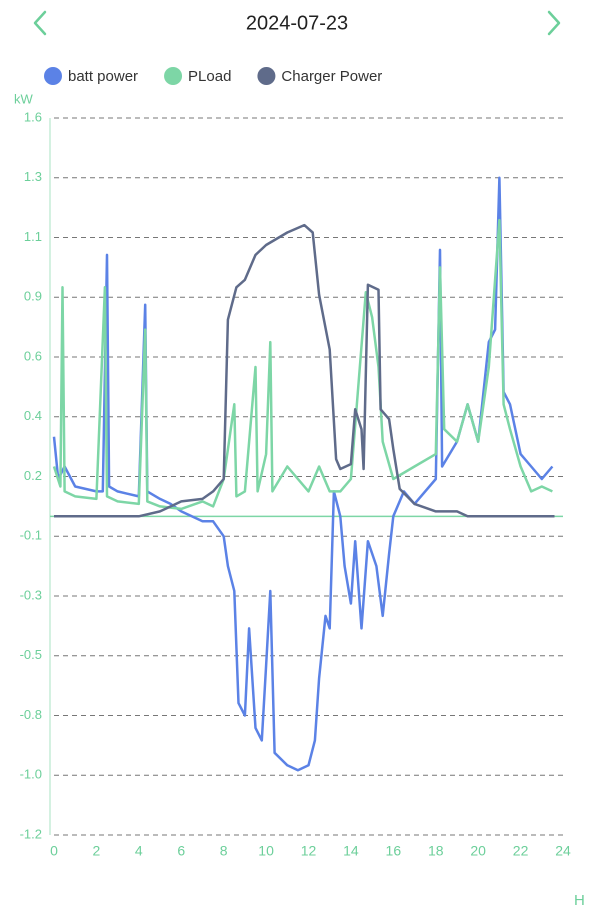 This screenshot has width=589, height=916. I want to click on x-tick-label: 12, so click(309, 851).